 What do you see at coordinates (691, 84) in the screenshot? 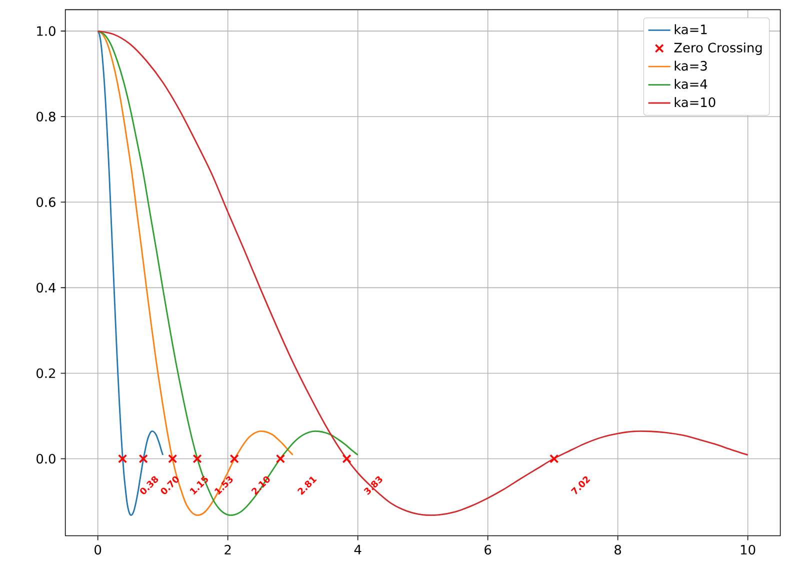
I see `legend-label: ka=4` at bounding box center [691, 84].